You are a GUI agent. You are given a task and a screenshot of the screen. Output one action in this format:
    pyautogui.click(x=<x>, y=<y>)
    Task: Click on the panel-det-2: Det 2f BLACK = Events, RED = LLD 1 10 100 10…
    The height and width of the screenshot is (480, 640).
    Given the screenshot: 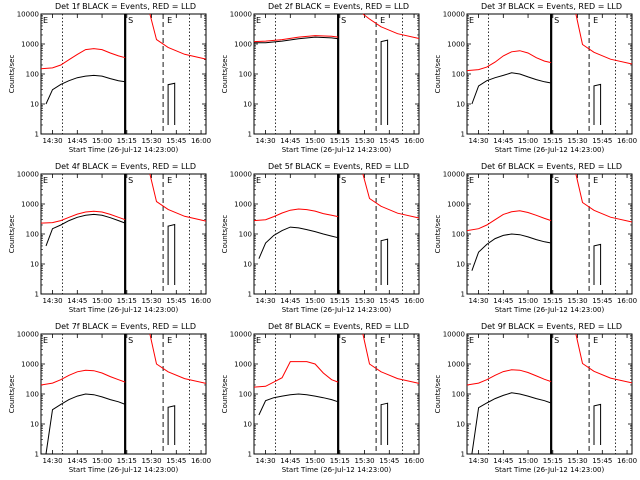 What is the action you would take?
    pyautogui.click(x=322, y=78)
    